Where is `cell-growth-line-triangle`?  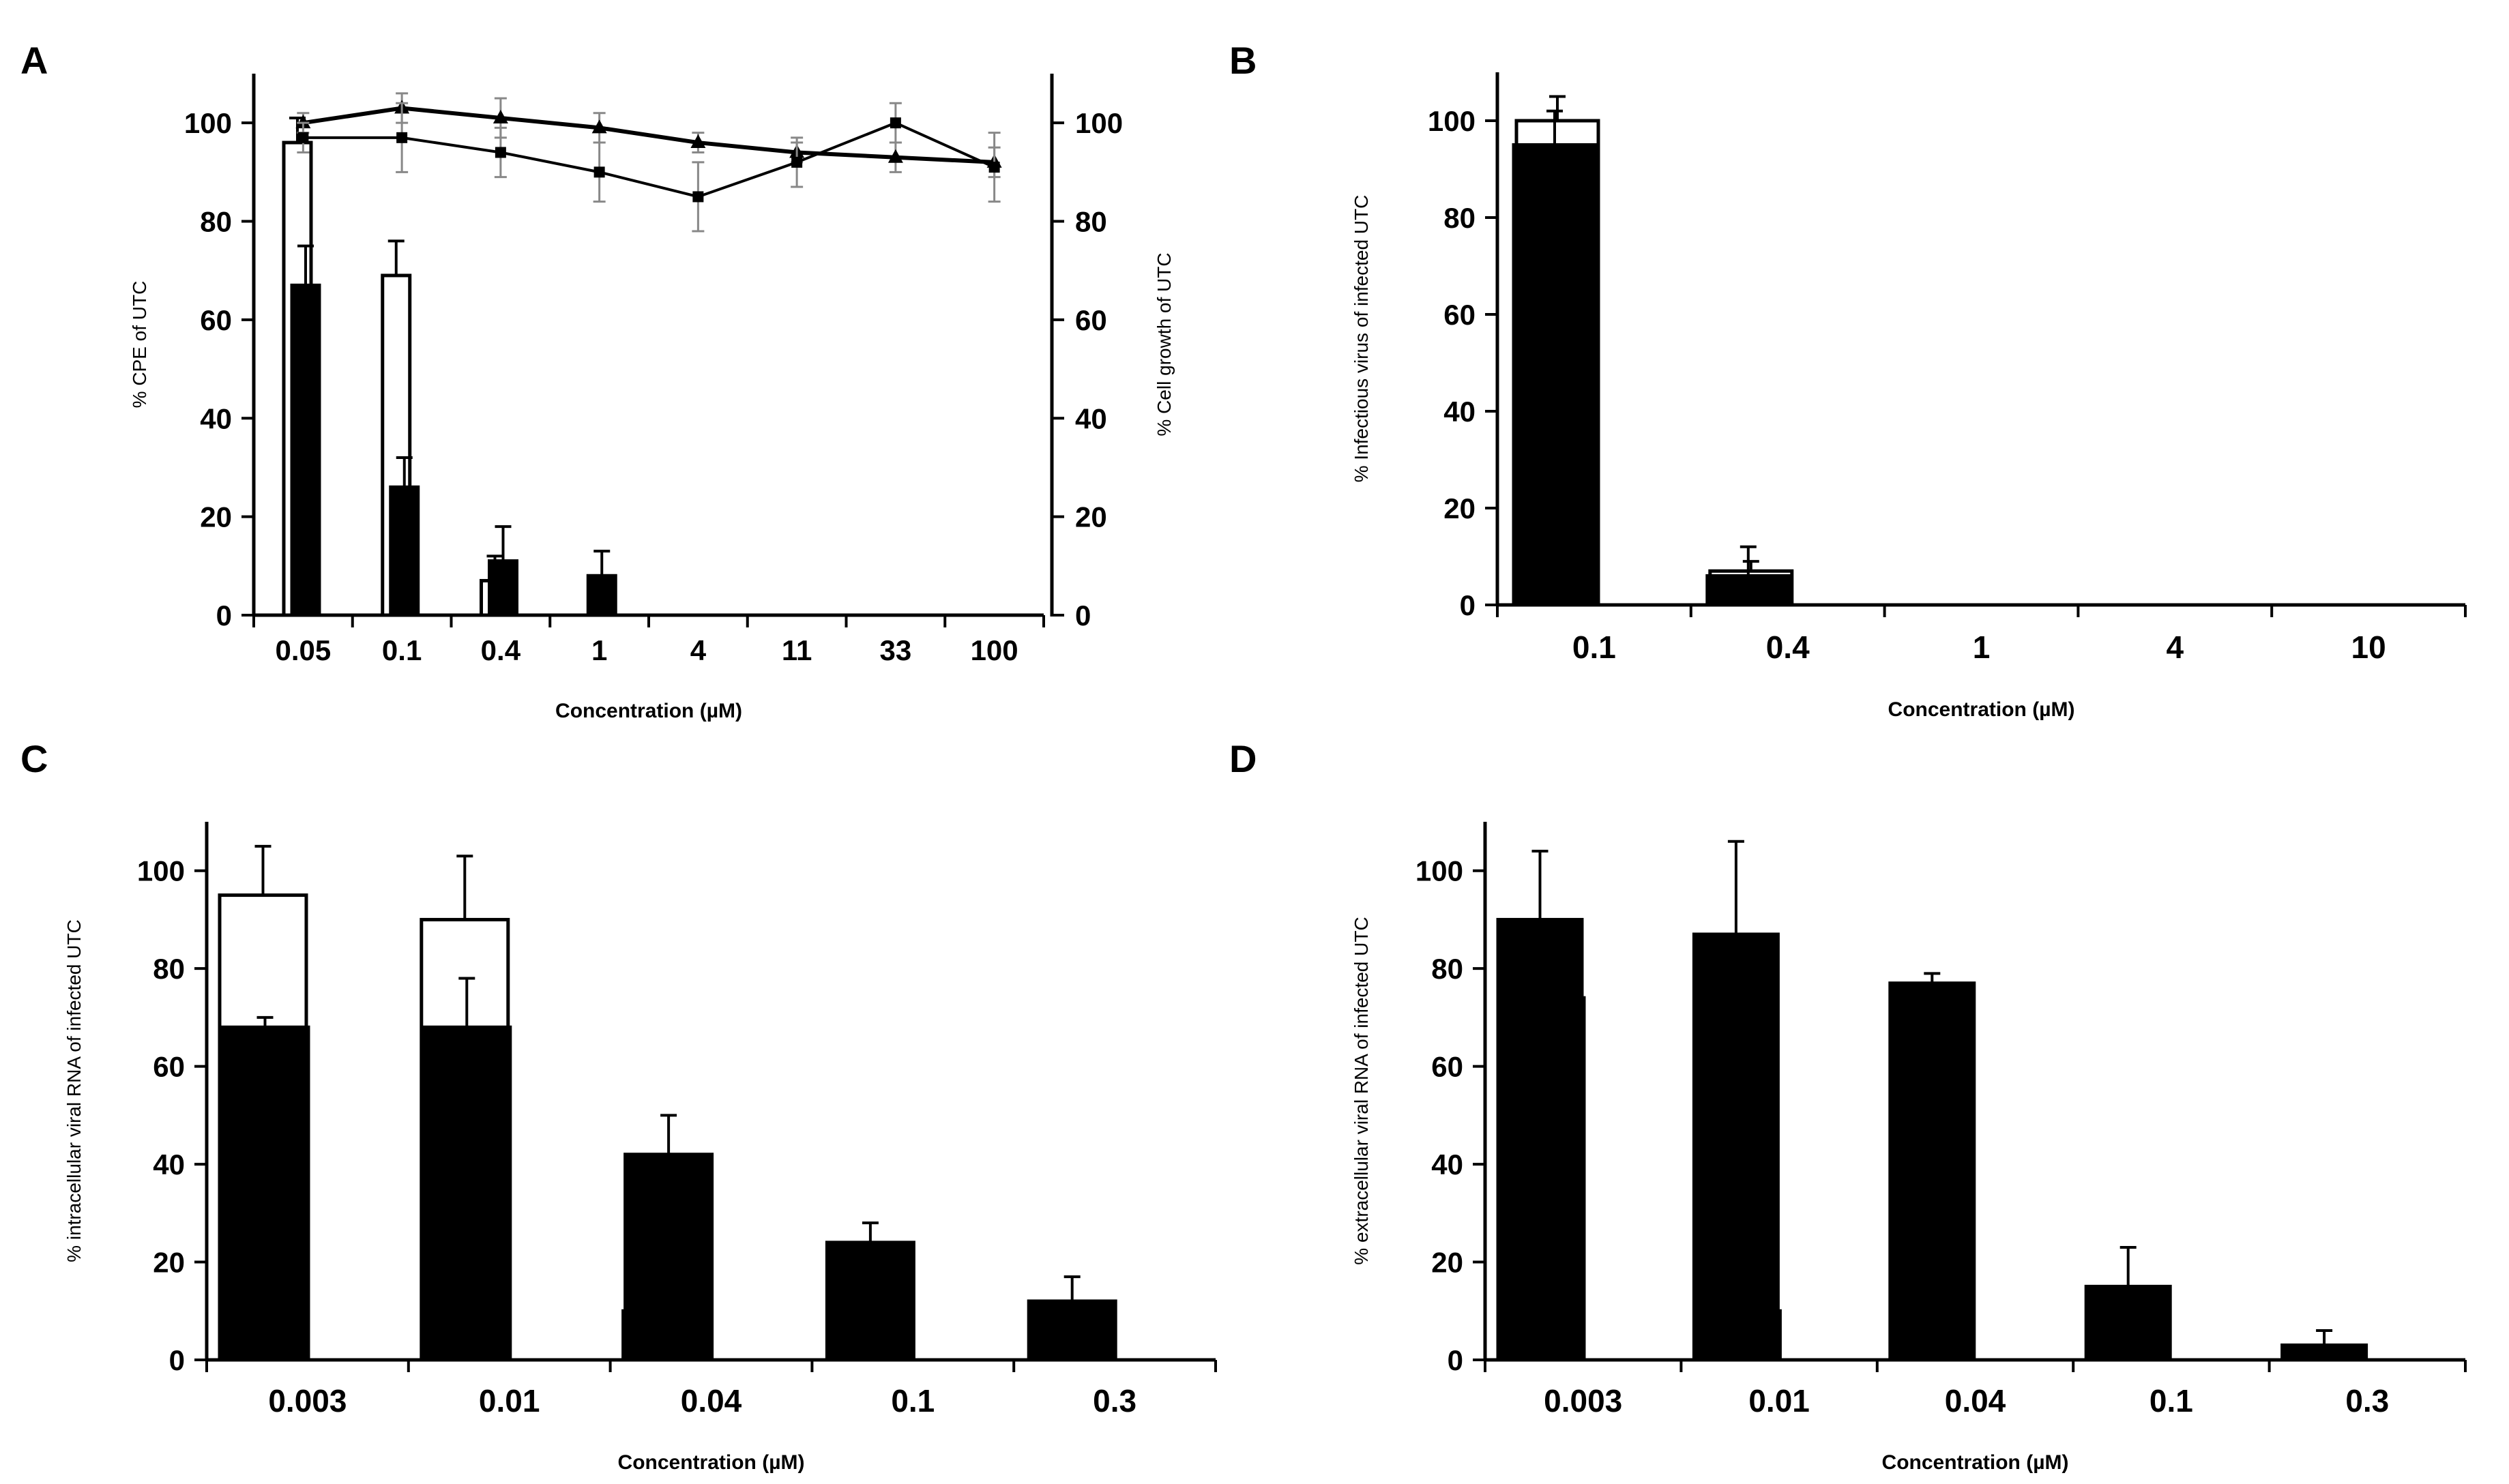
cell-growth-line-triangle is located at coordinates (648, 135).